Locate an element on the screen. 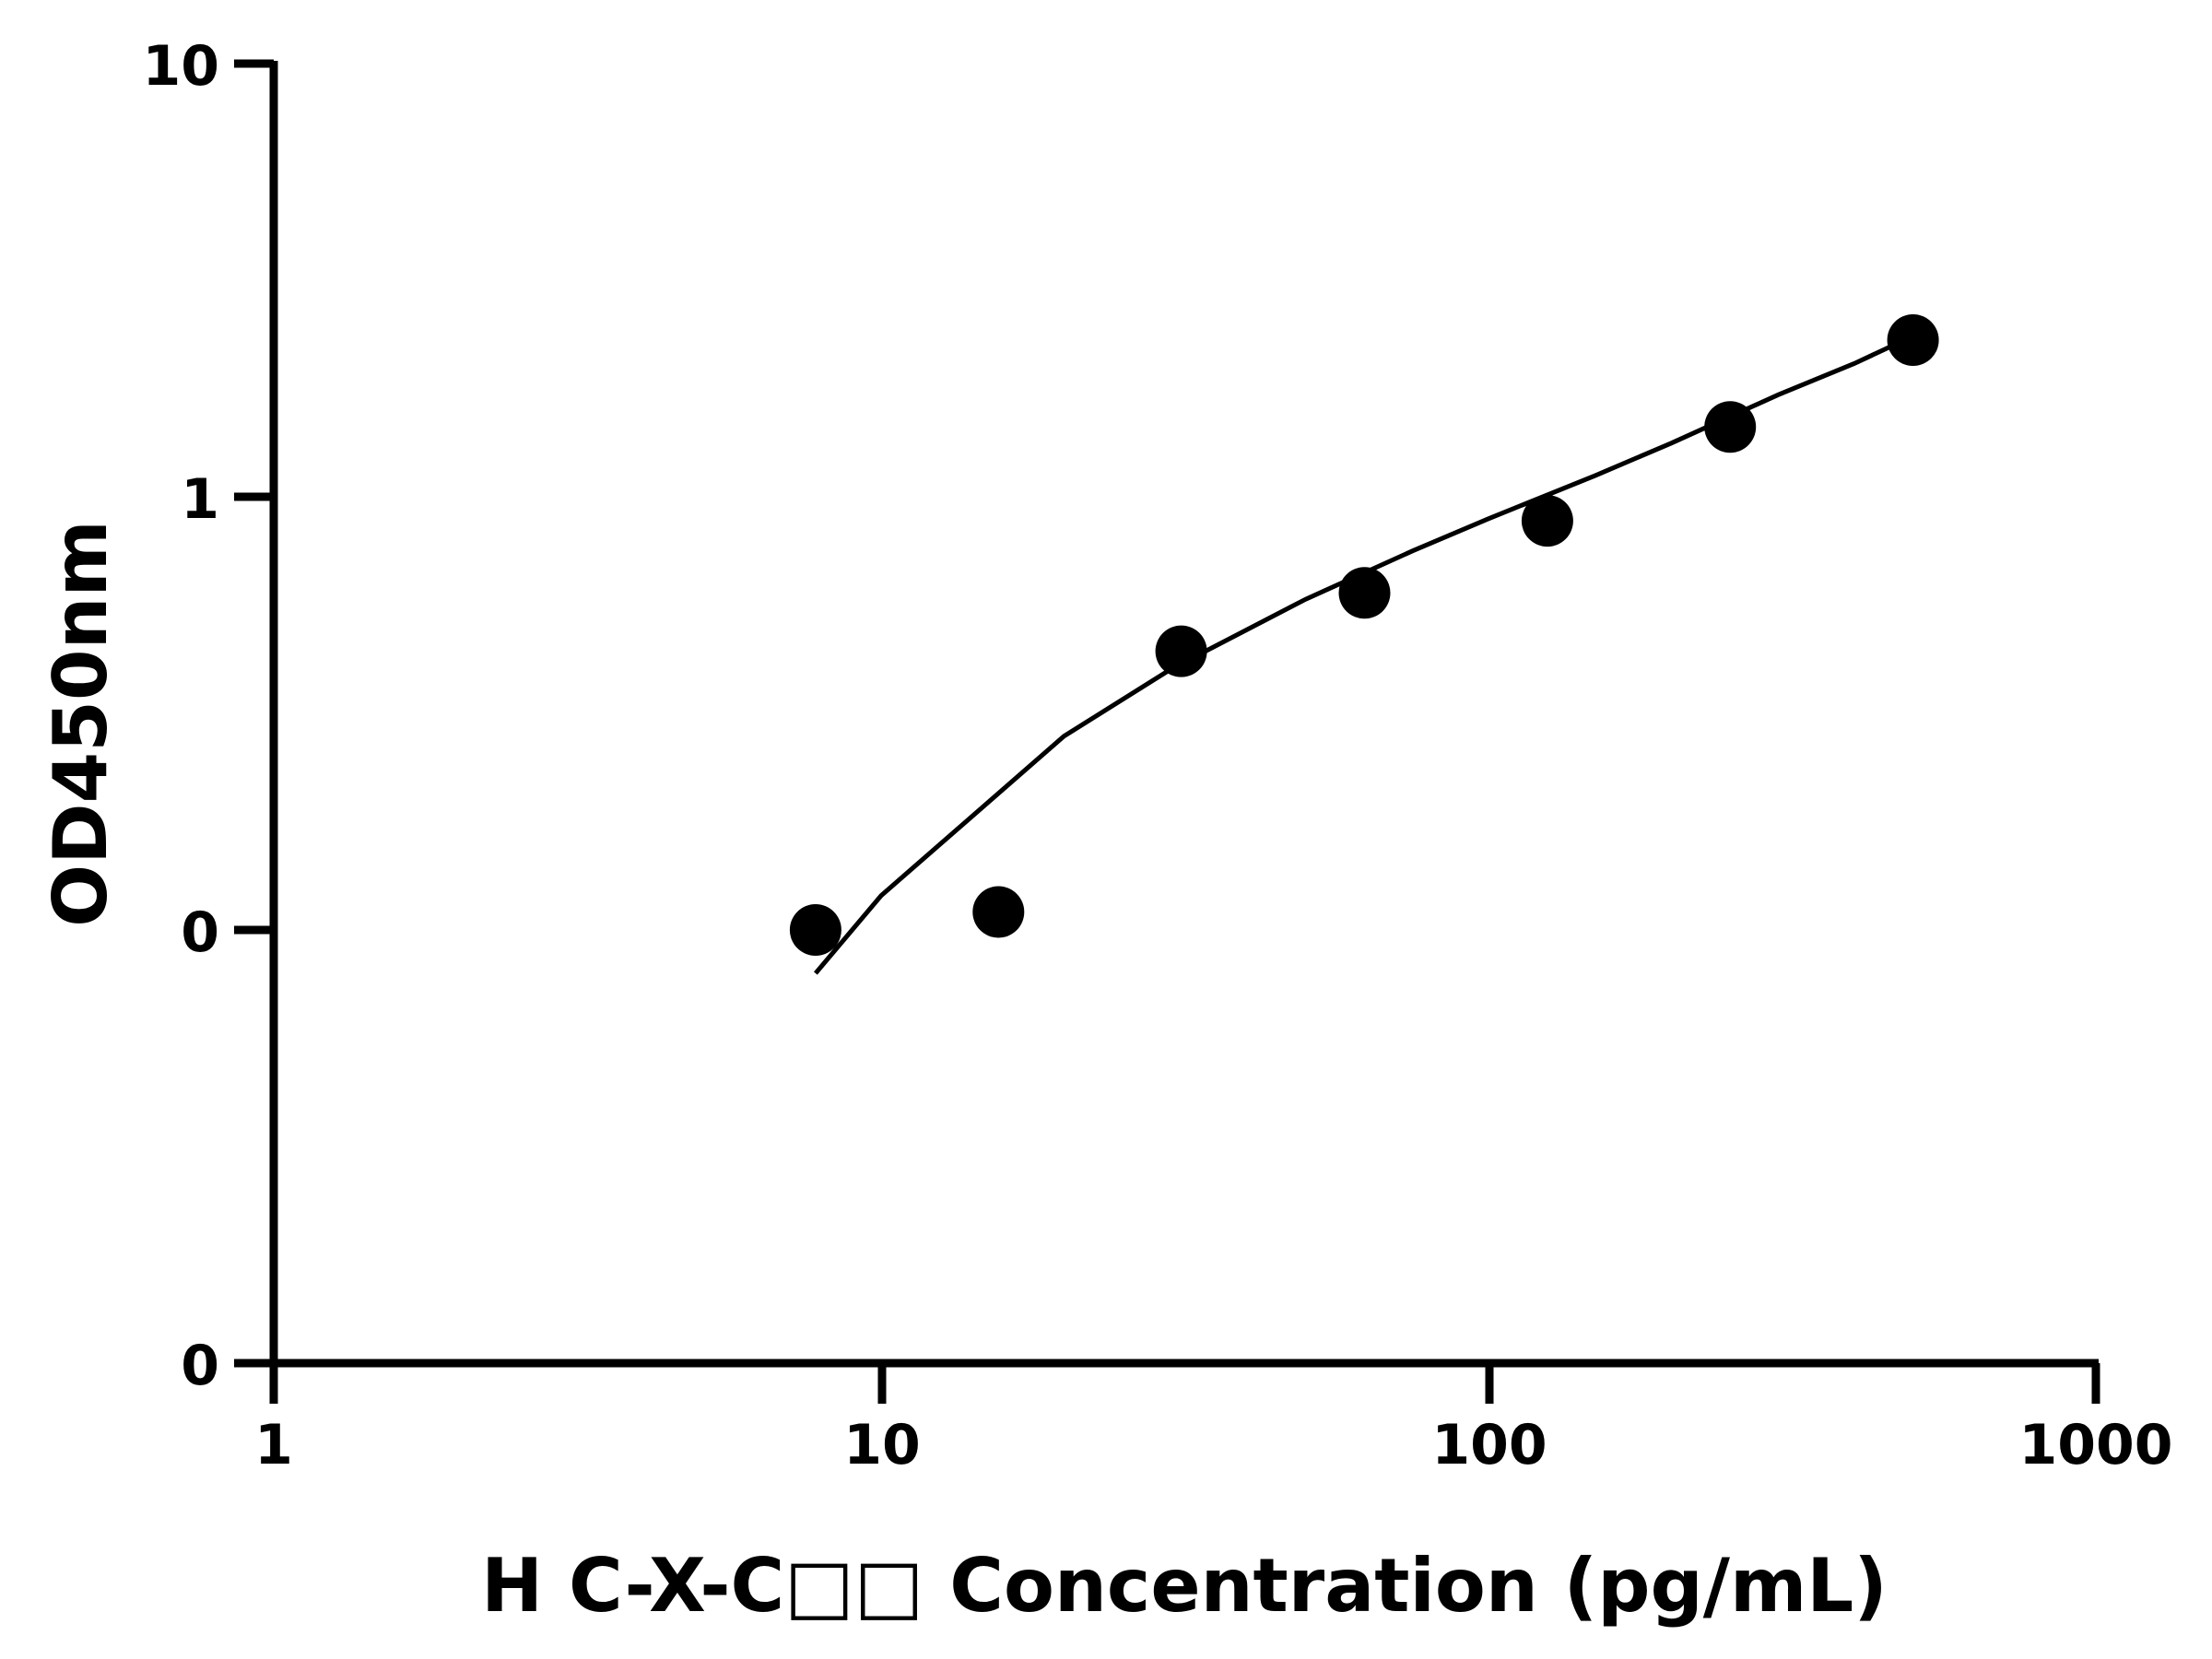  y-tick-label: 10 is located at coordinates (181, 66).